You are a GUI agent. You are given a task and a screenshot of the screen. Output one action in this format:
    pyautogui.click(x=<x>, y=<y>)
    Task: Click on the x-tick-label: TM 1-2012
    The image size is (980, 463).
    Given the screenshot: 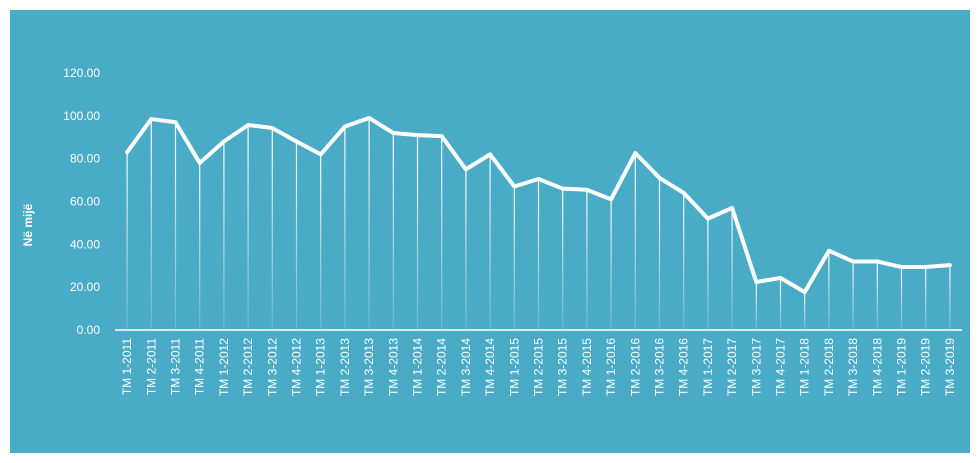 What is the action you would take?
    pyautogui.click(x=224, y=367)
    